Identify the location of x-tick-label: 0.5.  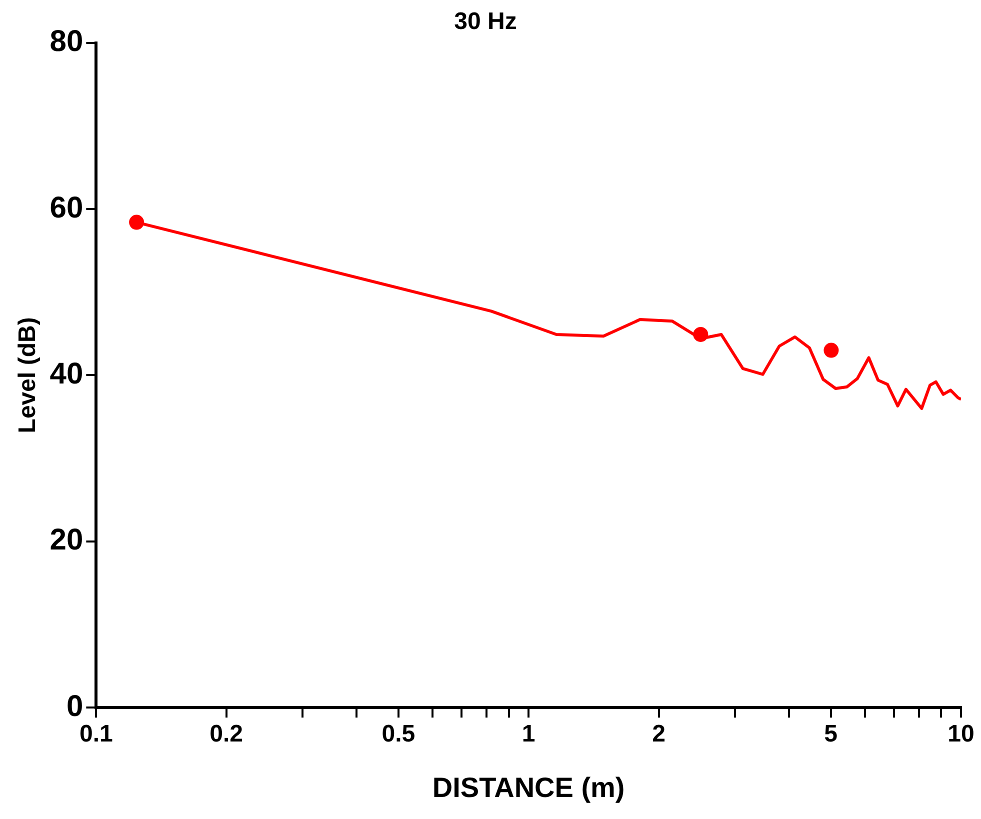
(399, 734).